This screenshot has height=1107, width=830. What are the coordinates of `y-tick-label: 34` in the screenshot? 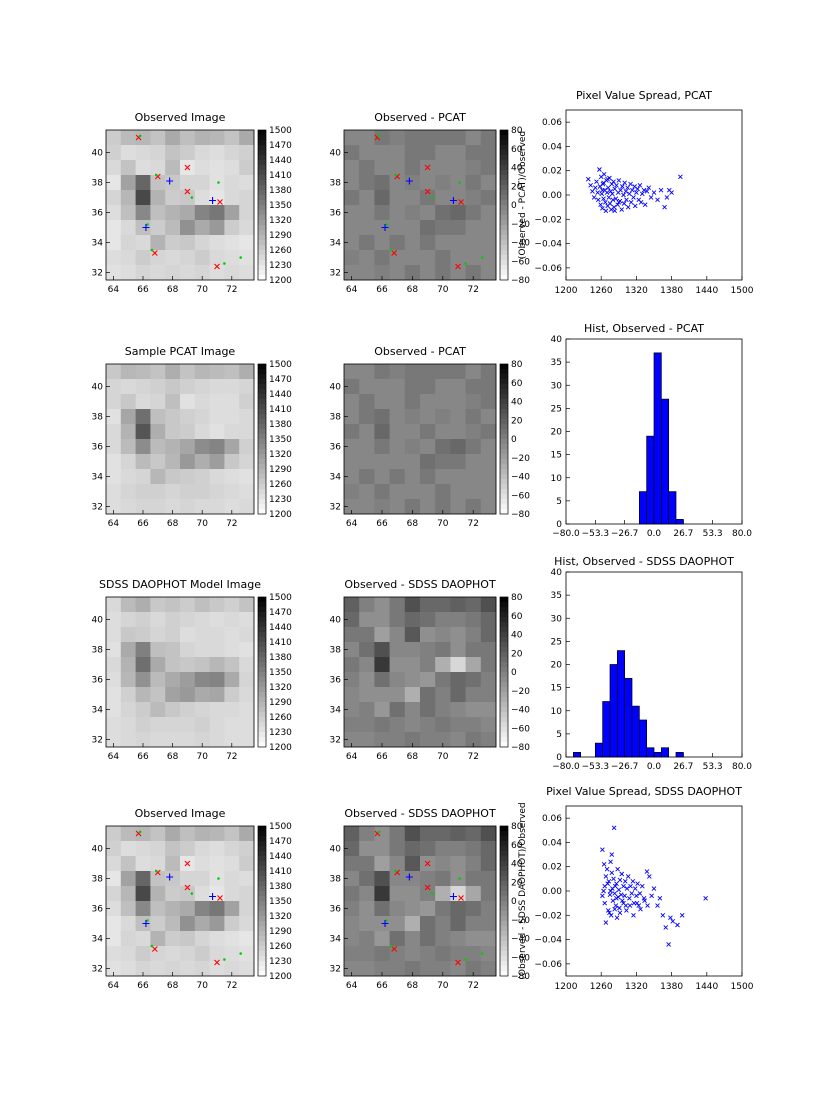 It's located at (98, 244).